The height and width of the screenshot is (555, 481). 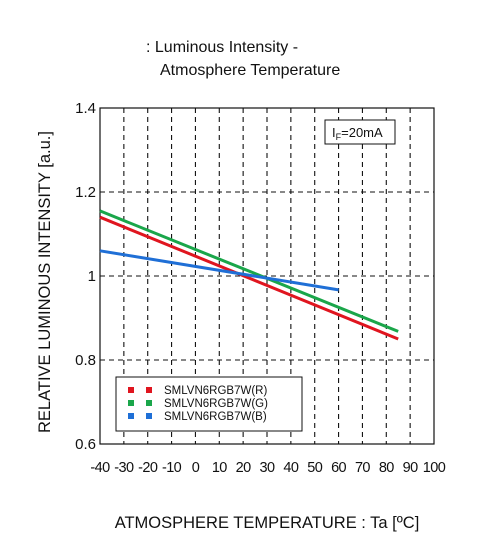 I want to click on condition-box: IF=20mA, so click(x=360, y=132).